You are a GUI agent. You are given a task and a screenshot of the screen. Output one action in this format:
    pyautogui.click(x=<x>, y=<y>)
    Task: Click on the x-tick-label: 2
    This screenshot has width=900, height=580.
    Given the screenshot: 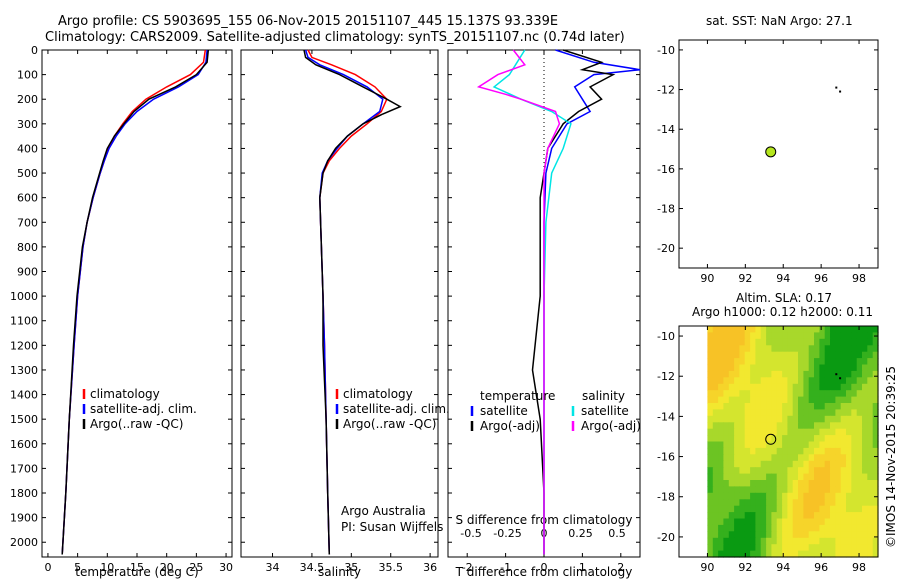 What is the action you would take?
    pyautogui.click(x=620, y=567)
    